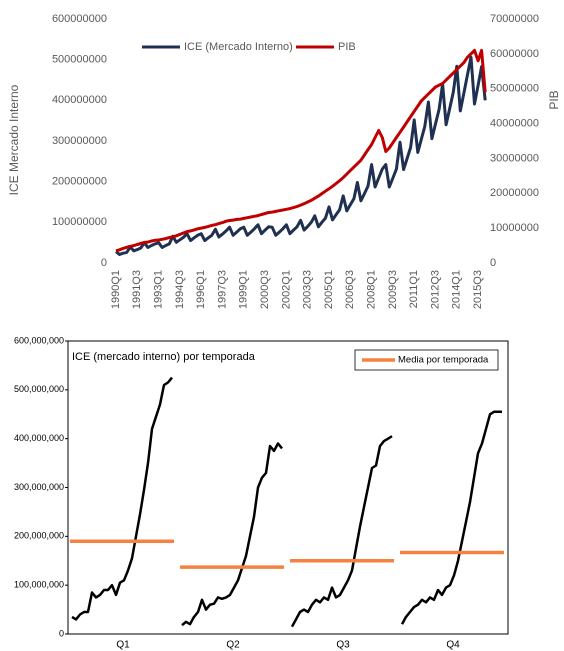 The width and height of the screenshot is (564, 651). What do you see at coordinates (329, 289) in the screenshot?
I see `x-tick-label: 2005Q1` at bounding box center [329, 289].